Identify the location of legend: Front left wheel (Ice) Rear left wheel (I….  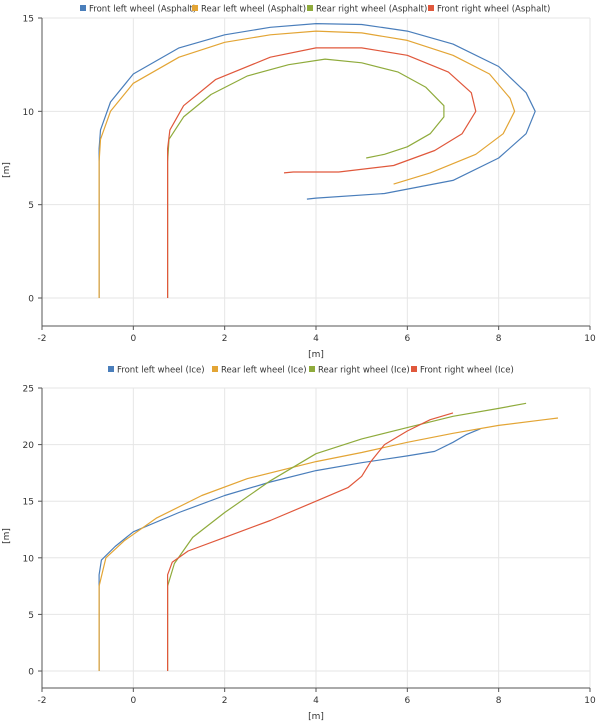
(311, 371).